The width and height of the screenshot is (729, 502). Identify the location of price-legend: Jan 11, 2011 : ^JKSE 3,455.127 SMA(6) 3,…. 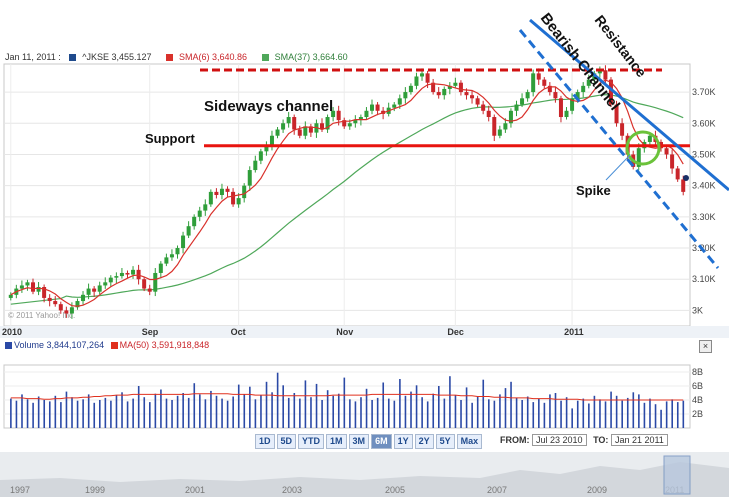
(182, 57).